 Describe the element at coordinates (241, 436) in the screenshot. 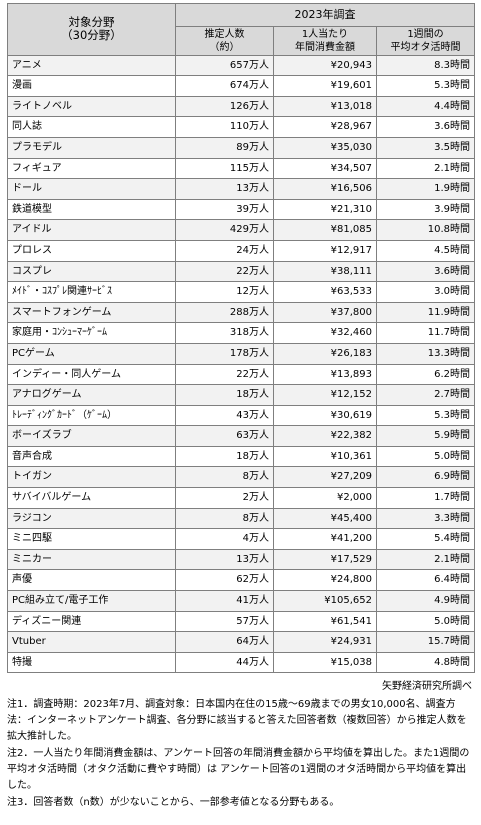

I see `table-row: ボーイズラブ 63万人 ¥22,382 5.9時間` at that location.